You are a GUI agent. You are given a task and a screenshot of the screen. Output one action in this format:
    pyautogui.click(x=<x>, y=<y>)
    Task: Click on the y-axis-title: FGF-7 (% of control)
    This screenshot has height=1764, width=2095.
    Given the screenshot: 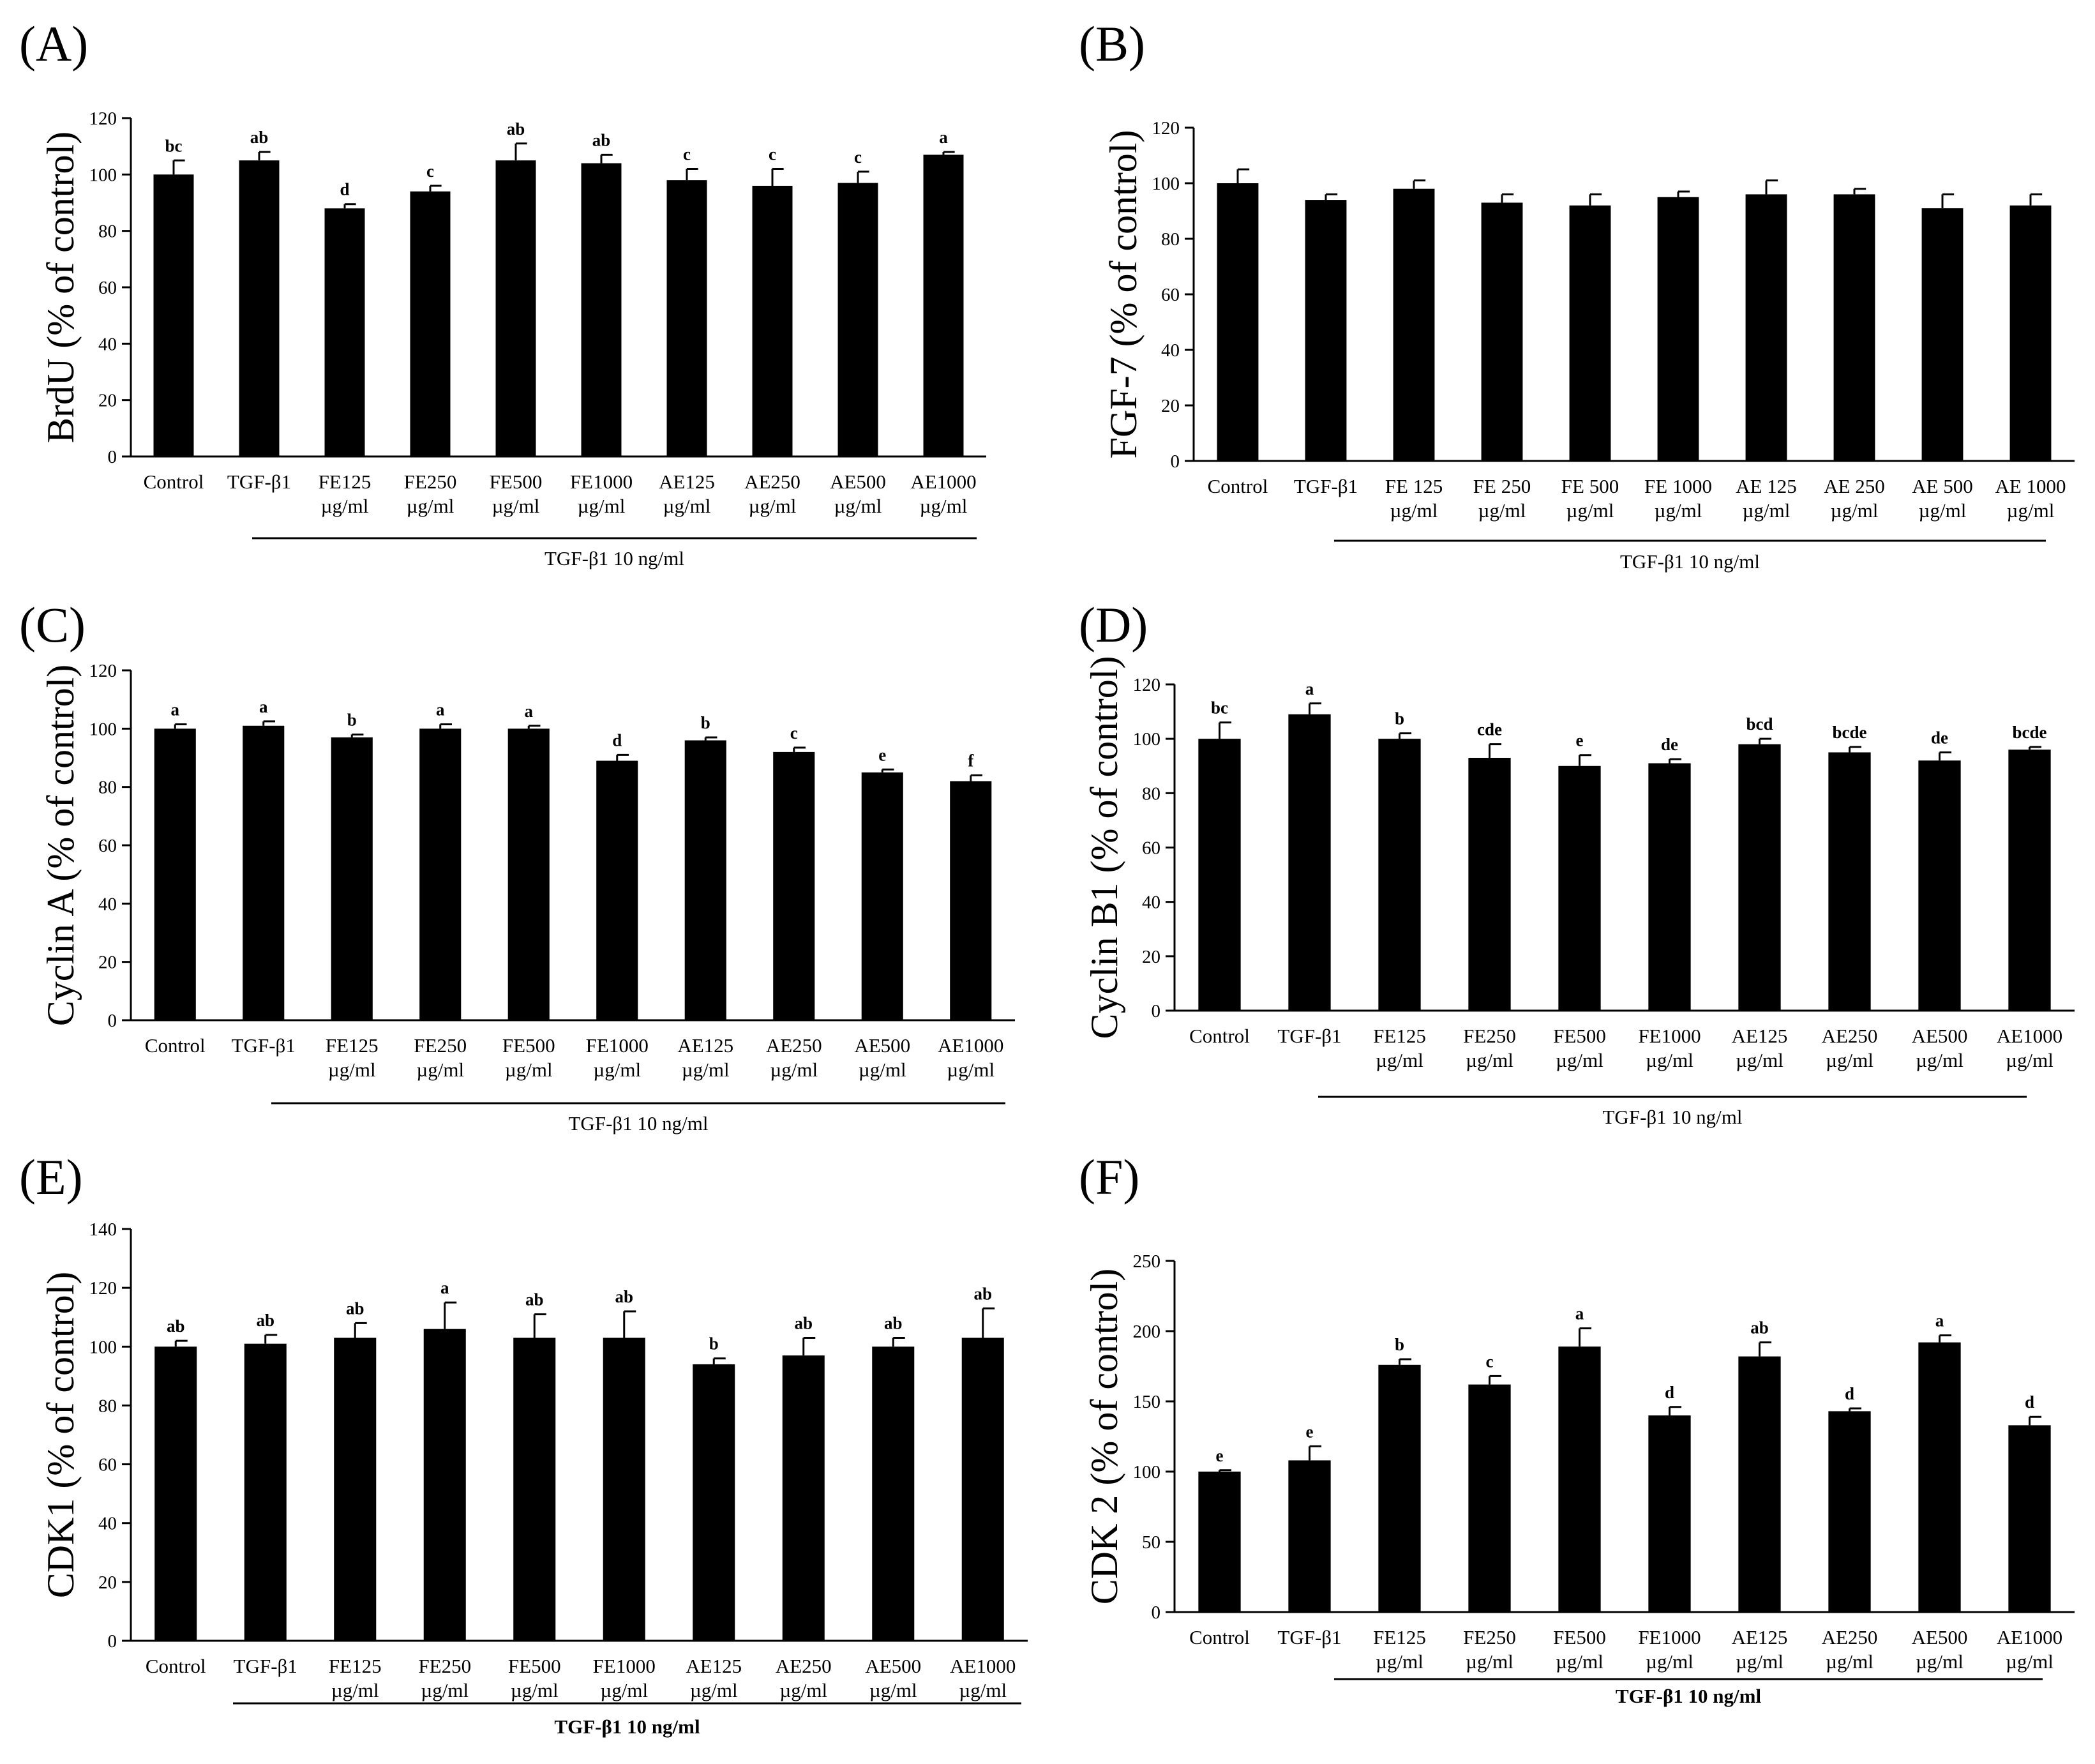 What is the action you would take?
    pyautogui.click(x=1123, y=294)
    